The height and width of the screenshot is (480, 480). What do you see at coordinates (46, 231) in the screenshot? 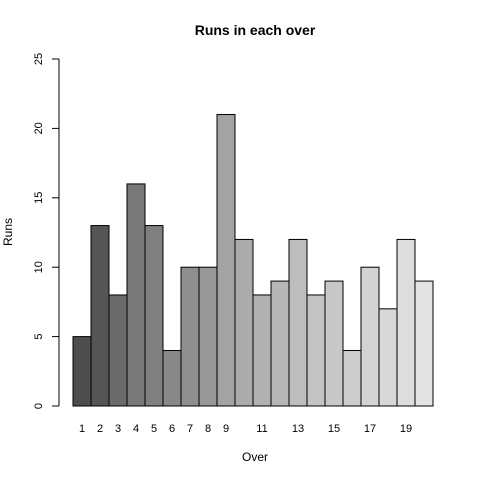
I see `y-axis: 0 5 10 15 20 25` at bounding box center [46, 231].